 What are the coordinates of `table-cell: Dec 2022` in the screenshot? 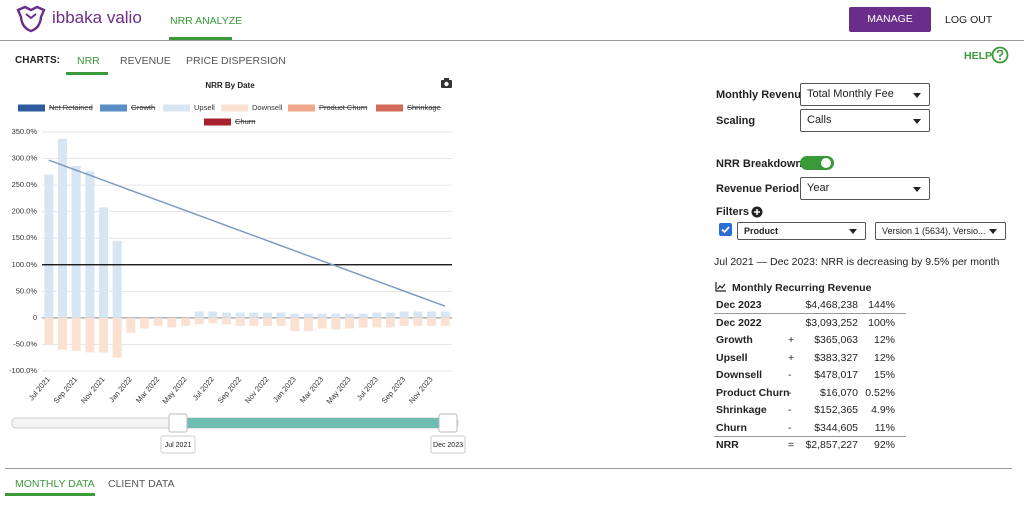 It's located at (739, 322).